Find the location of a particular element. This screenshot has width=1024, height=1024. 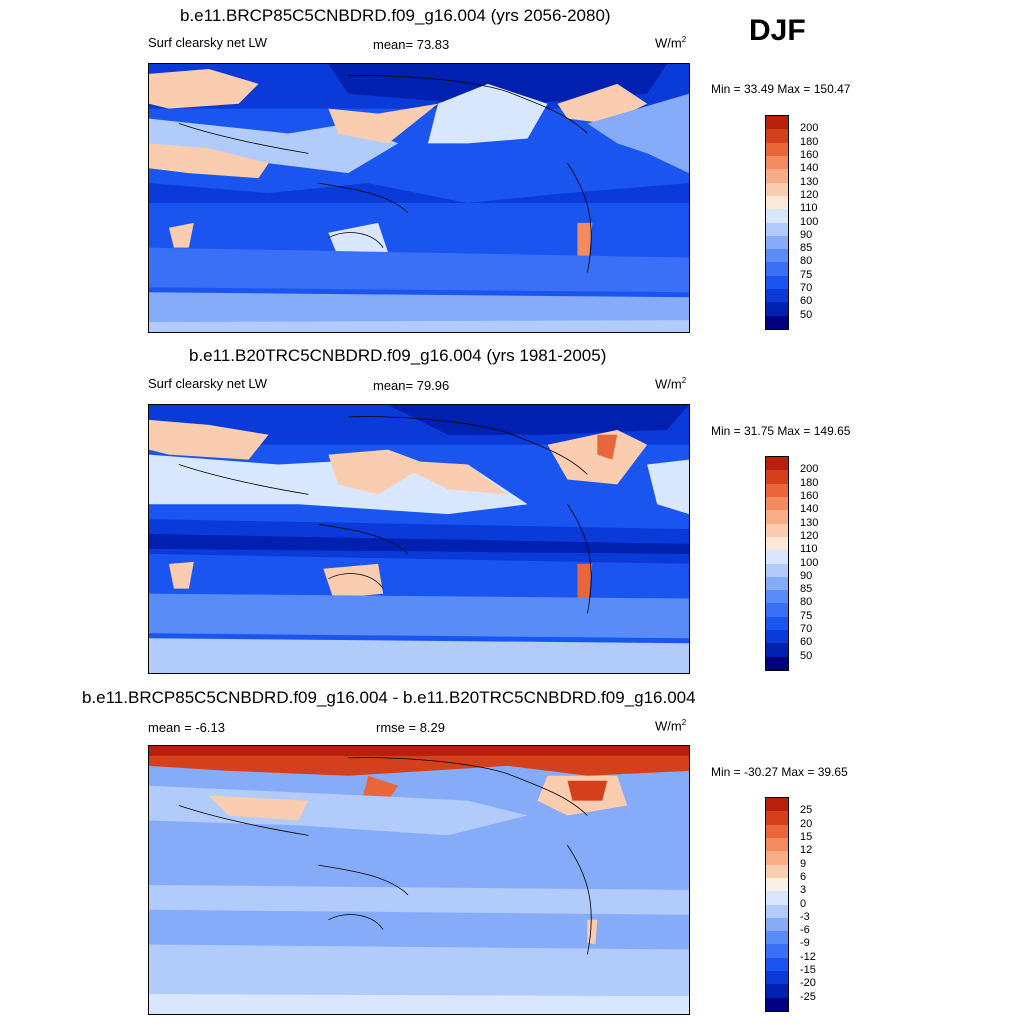

panel3-units: W/m2 is located at coordinates (671, 726).